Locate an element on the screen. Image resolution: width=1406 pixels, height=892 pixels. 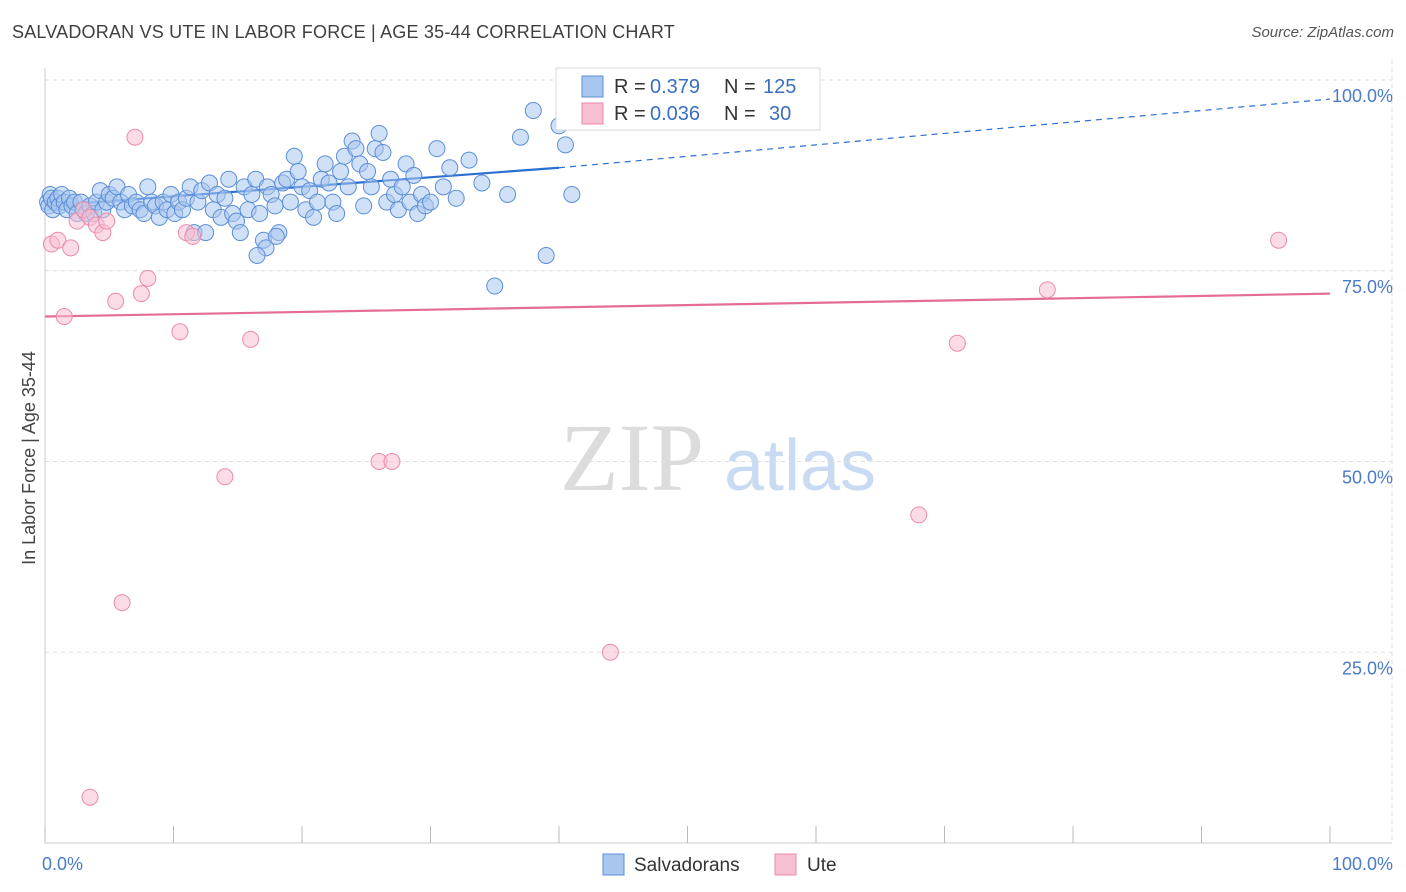
legend-r-value-2: 0.036 is located at coordinates (675, 114).